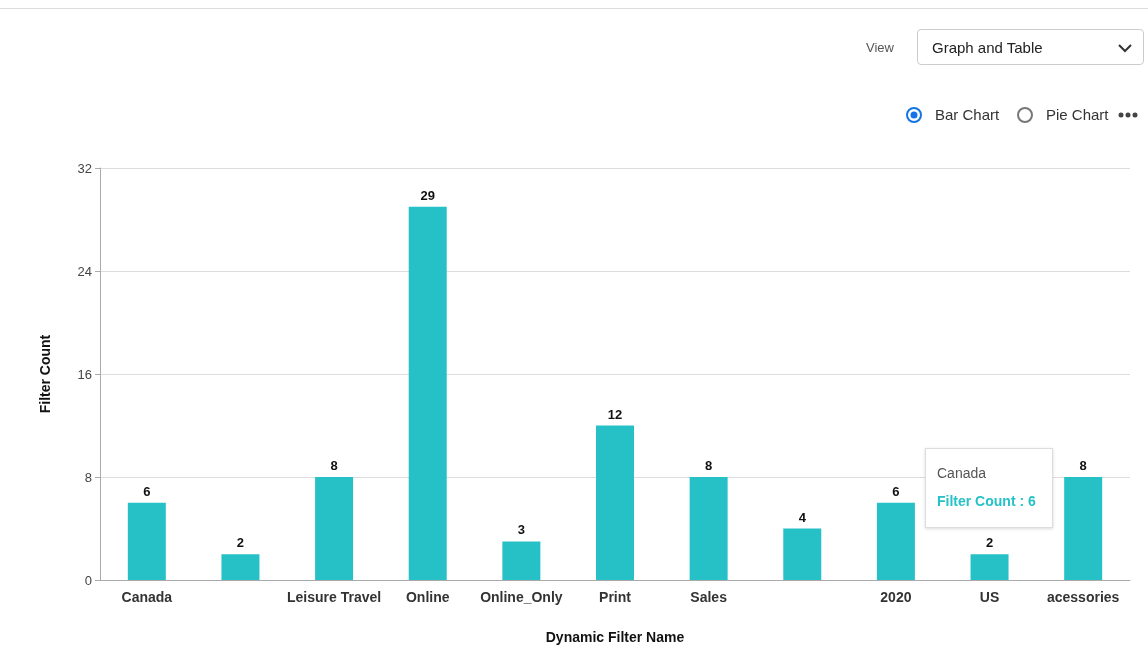  Describe the element at coordinates (88, 477) in the screenshot. I see `y-tick-label: 8` at that location.